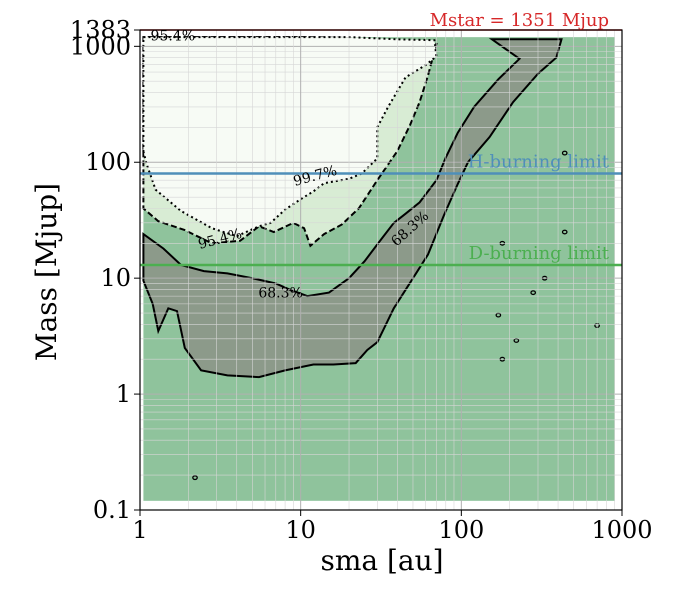 Image resolution: width=700 pixels, height=600 pixels. What do you see at coordinates (280, 294) in the screenshot?
I see `contour-label: 68.3%` at bounding box center [280, 294].